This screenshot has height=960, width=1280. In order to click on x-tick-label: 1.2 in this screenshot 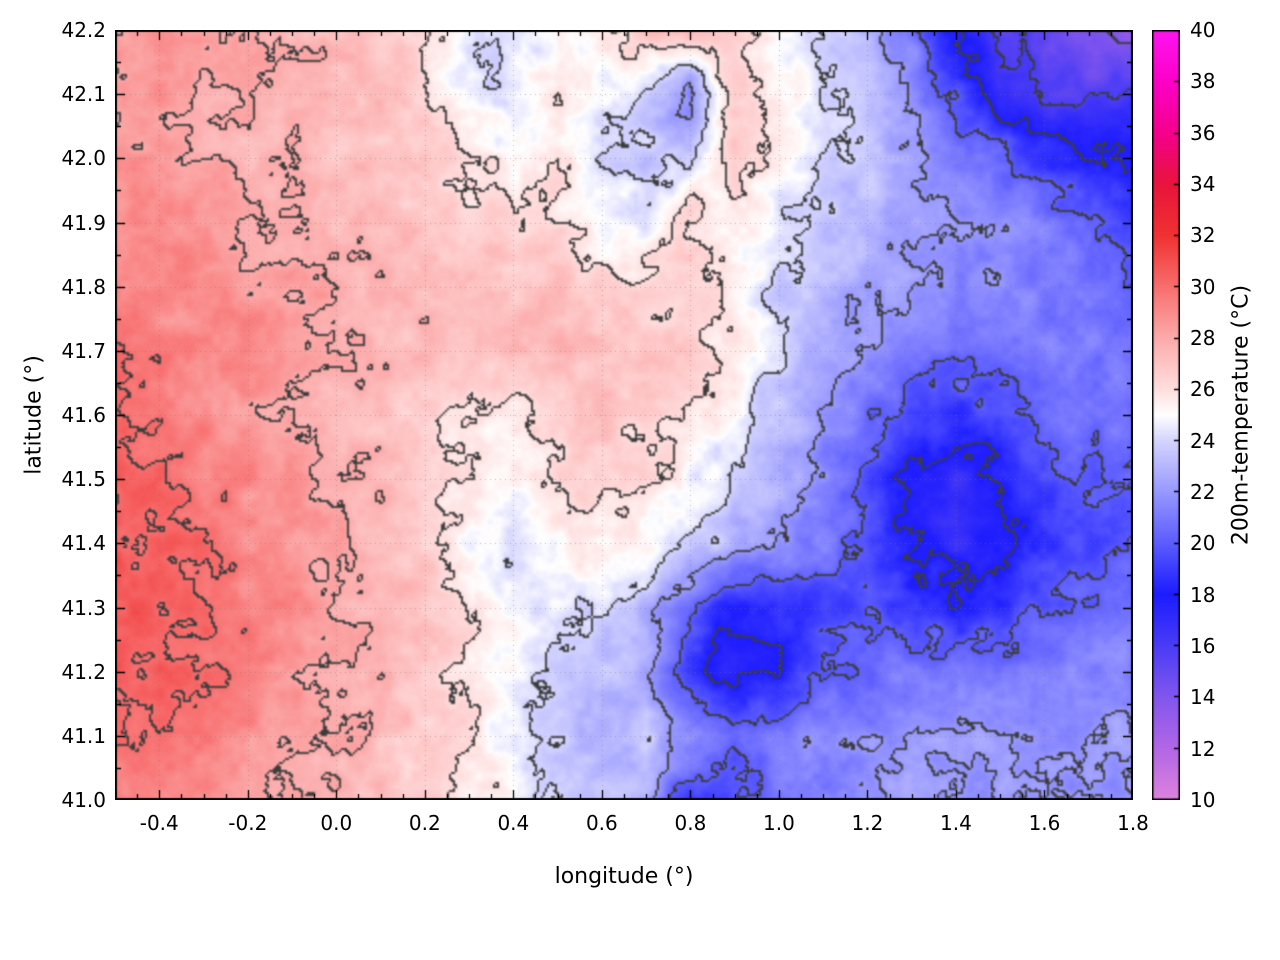, I will do `click(867, 823)`.